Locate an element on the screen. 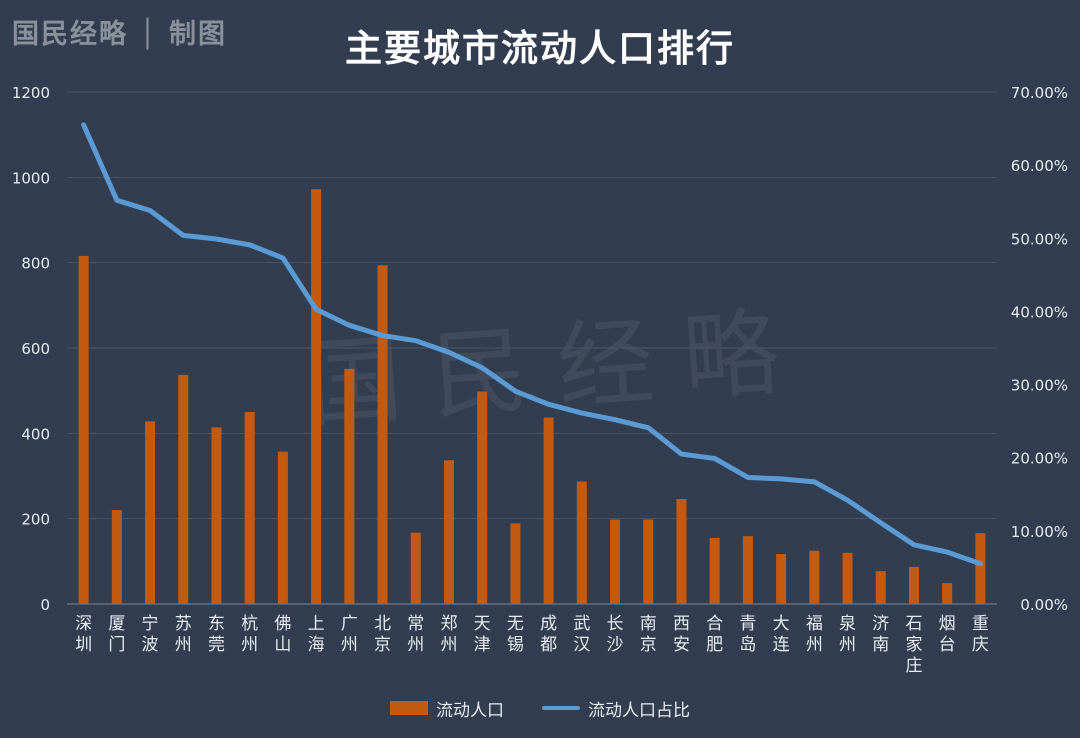 This screenshot has height=738, width=1080. left-tick-label: 0 is located at coordinates (45, 605).